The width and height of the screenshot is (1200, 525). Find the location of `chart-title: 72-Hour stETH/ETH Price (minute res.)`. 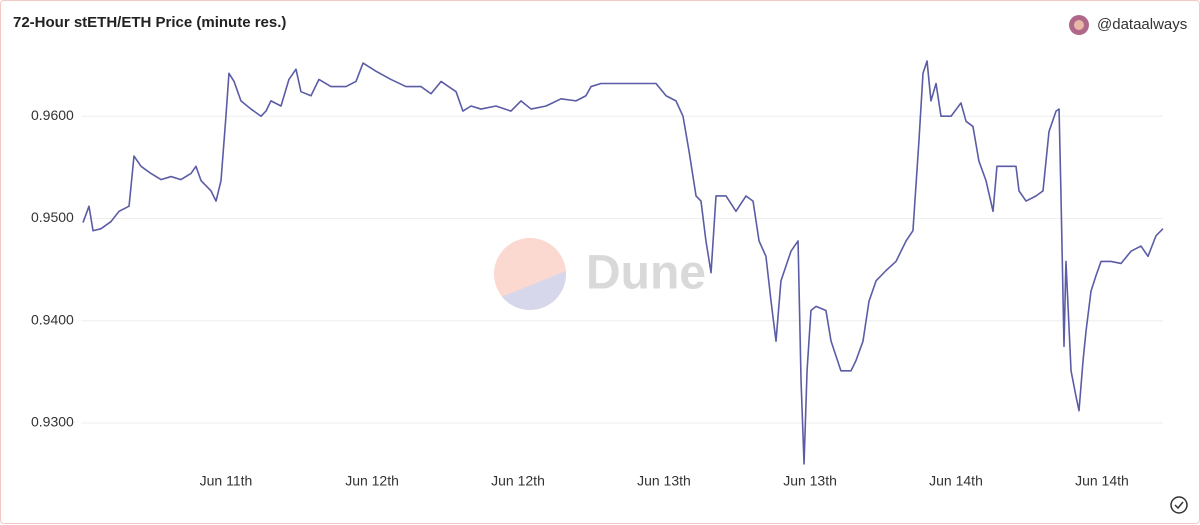

chart-title: 72-Hour stETH/ETH Price (minute res.) is located at coordinates (149, 22).